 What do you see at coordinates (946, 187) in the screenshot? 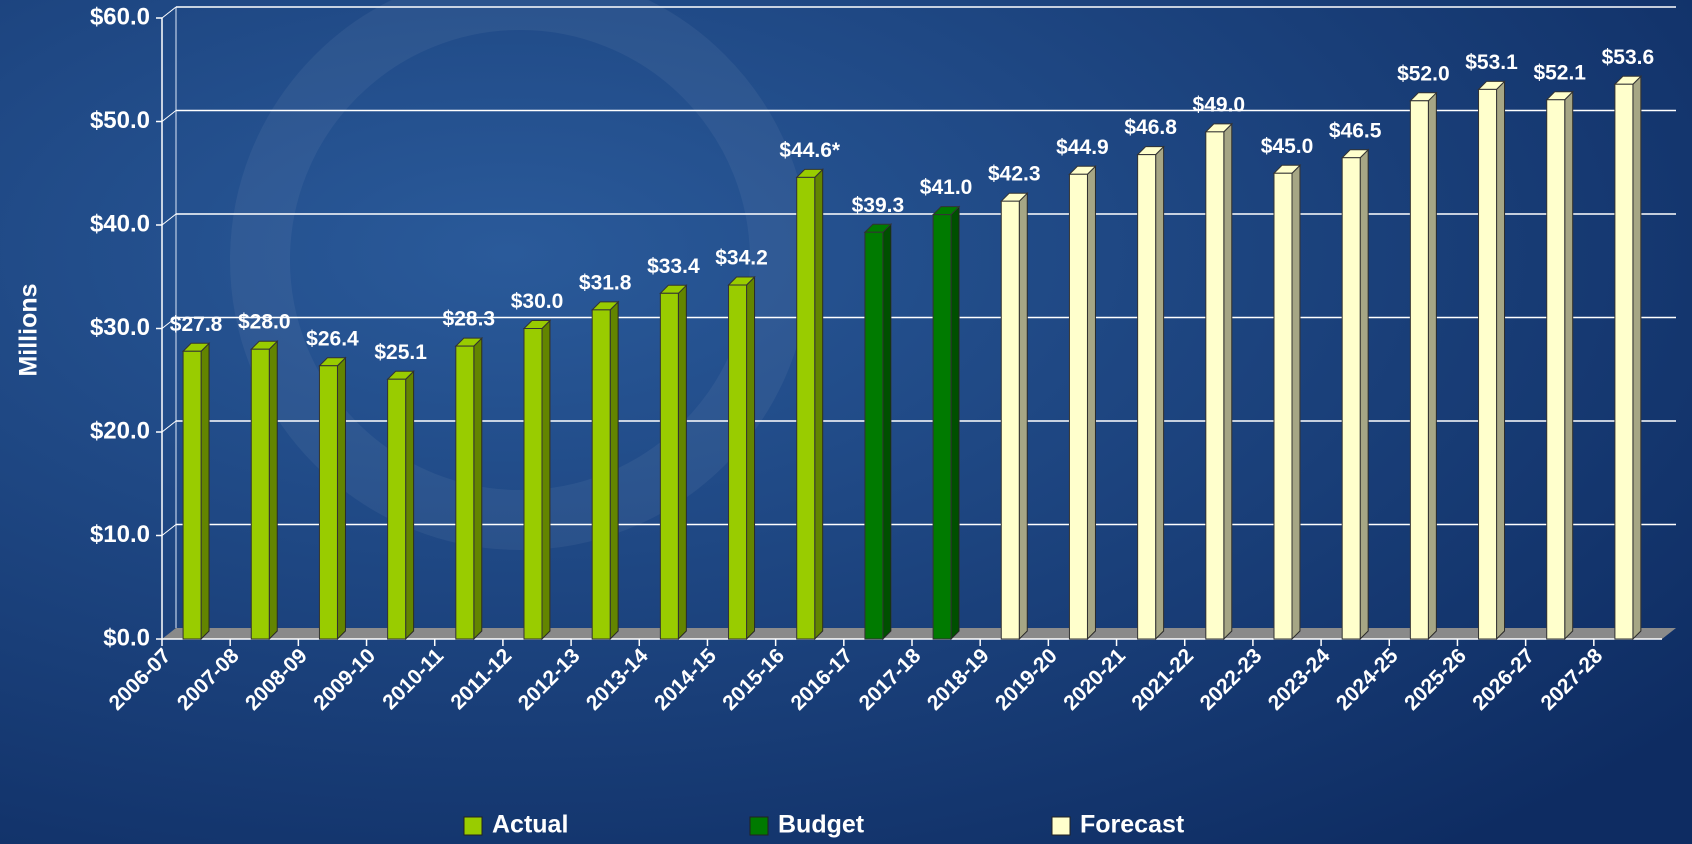
I see `data-label: $41.0` at bounding box center [946, 187].